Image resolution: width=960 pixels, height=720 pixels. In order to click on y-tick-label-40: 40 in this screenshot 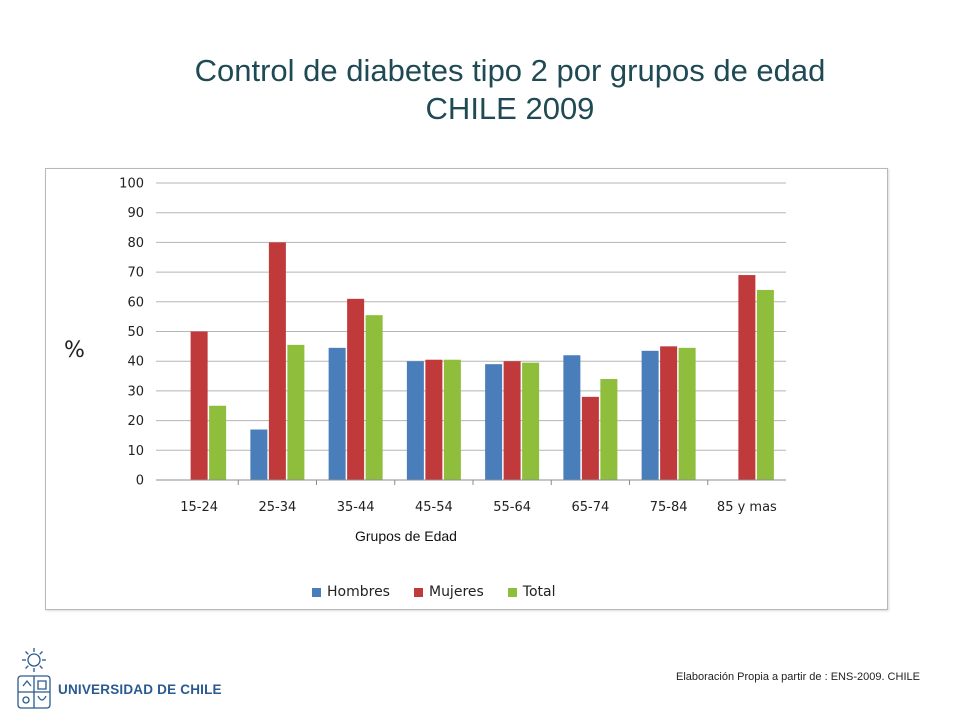, I will do `click(135, 362)`.